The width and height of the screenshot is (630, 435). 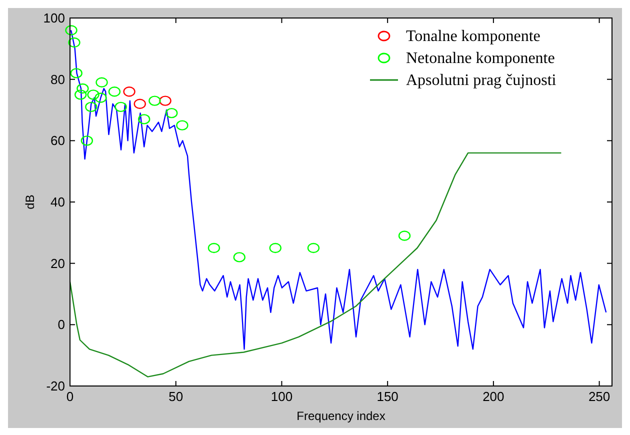 I want to click on y-tick-label: 100, so click(x=54, y=18).